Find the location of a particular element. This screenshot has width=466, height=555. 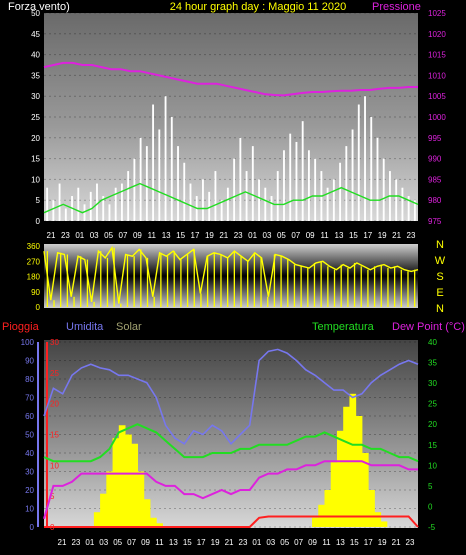

pressure-tick-label: 1000 is located at coordinates (437, 117).